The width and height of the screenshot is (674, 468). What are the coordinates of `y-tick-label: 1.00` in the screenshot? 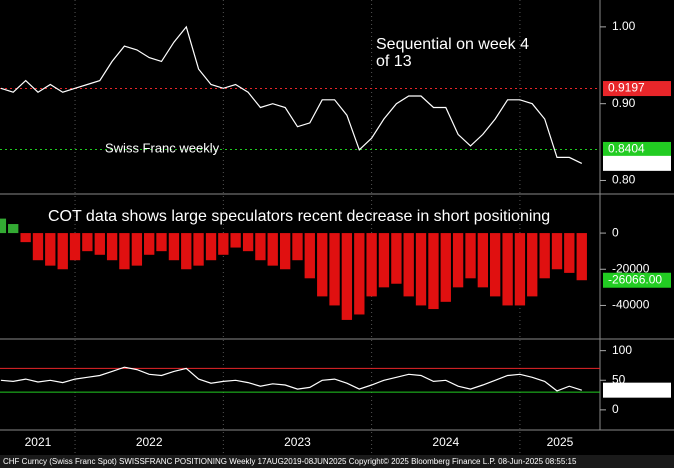 It's located at (624, 26).